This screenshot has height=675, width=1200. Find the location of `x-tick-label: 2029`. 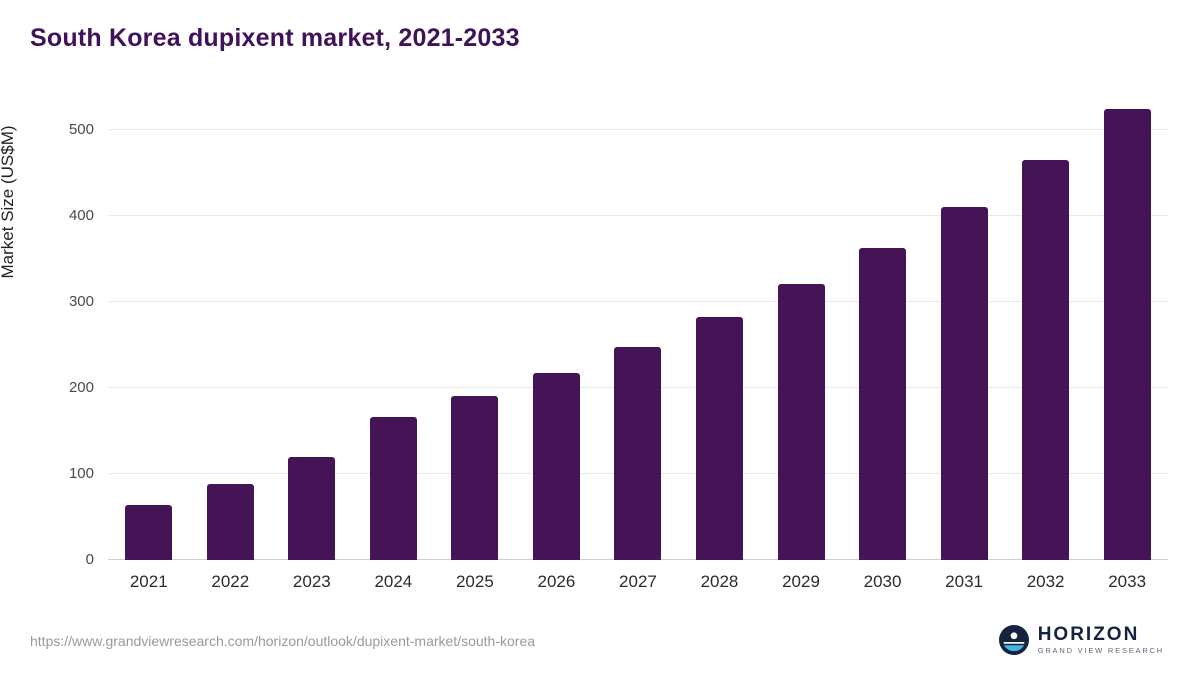

x-tick-label: 2029 is located at coordinates (801, 581).